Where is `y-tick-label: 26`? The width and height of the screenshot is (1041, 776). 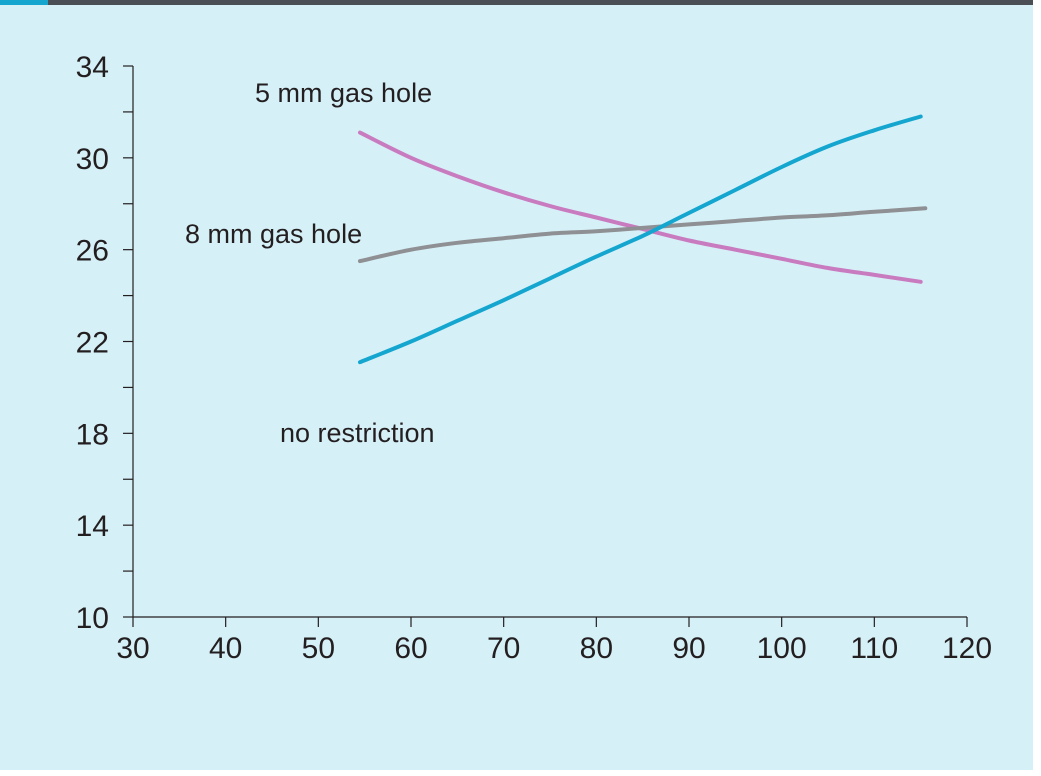 y-tick-label: 26 is located at coordinates (92, 251).